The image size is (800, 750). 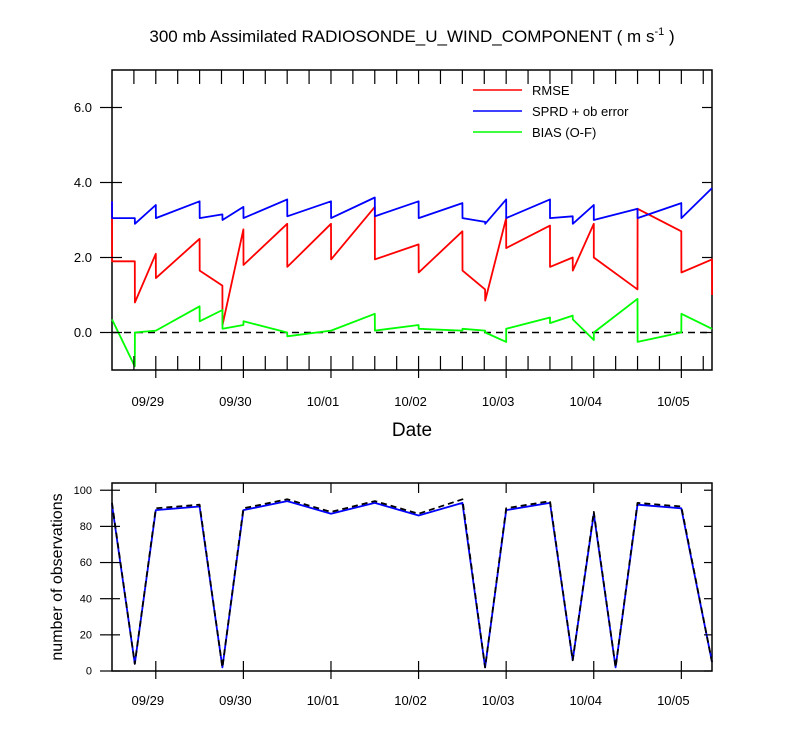 What do you see at coordinates (412, 206) in the screenshot?
I see `series-line-sprd-ob-error` at bounding box center [412, 206].